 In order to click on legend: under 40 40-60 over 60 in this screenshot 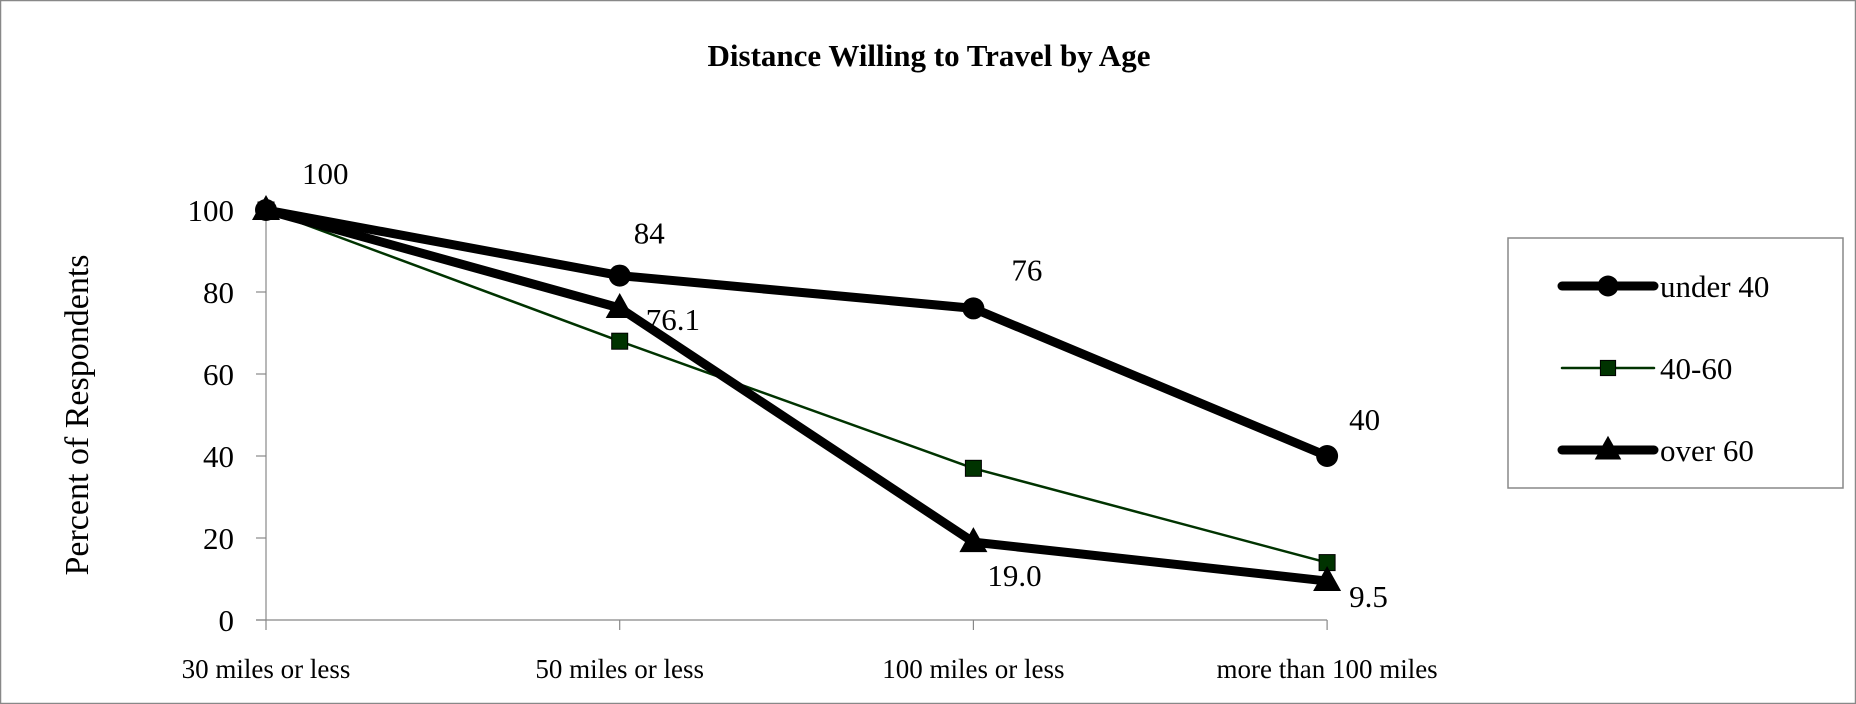, I will do `click(1675, 363)`.